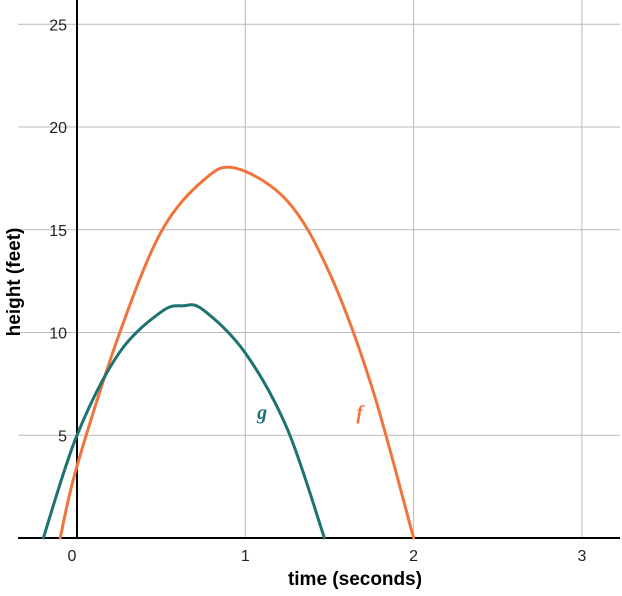  I want to click on y-tick-label: 25, so click(58, 25).